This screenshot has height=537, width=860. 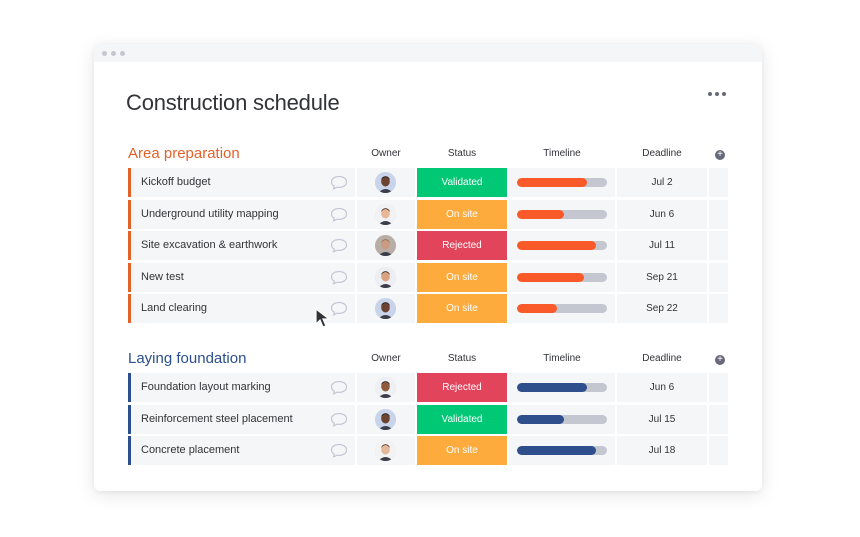 What do you see at coordinates (174, 308) in the screenshot?
I see `item-name: Land clearing` at bounding box center [174, 308].